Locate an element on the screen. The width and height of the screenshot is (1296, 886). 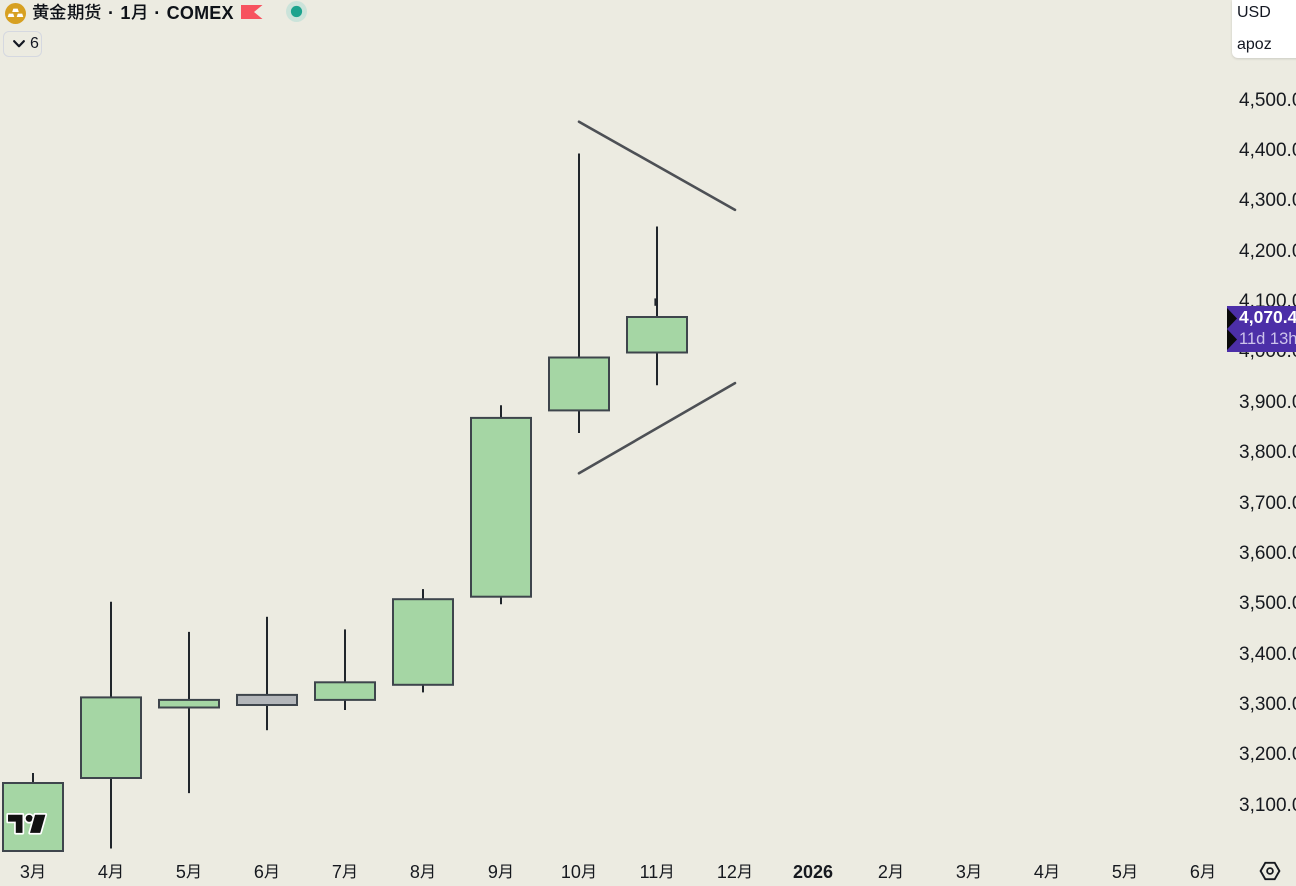
price-tick-label: 3,600.0 is located at coordinates (1267, 553).